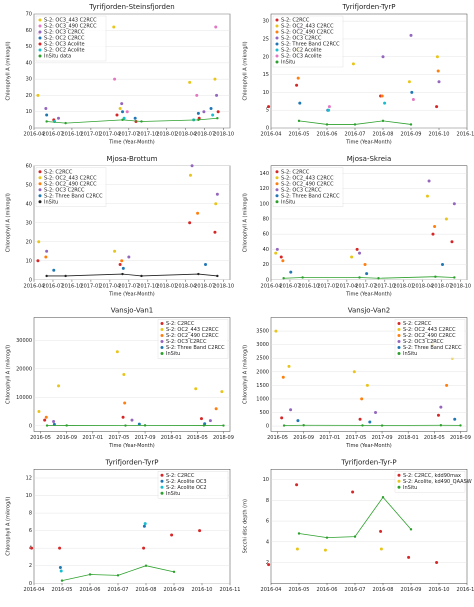  What do you see at coordinates (64, 51) in the screenshot?
I see `legend-label: S-2: OC2 Acolite` at bounding box center [64, 51].